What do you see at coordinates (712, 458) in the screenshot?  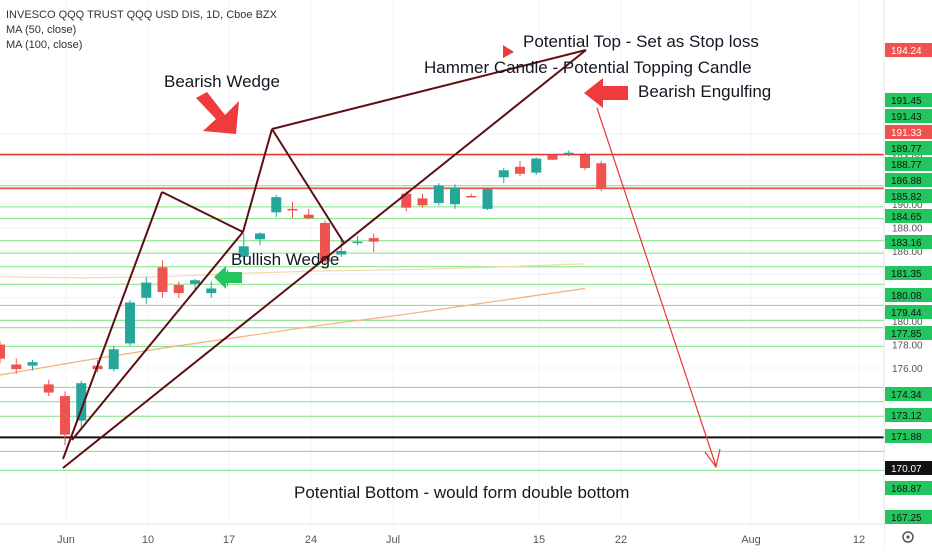 I see `projection-arrowhead` at bounding box center [712, 458].